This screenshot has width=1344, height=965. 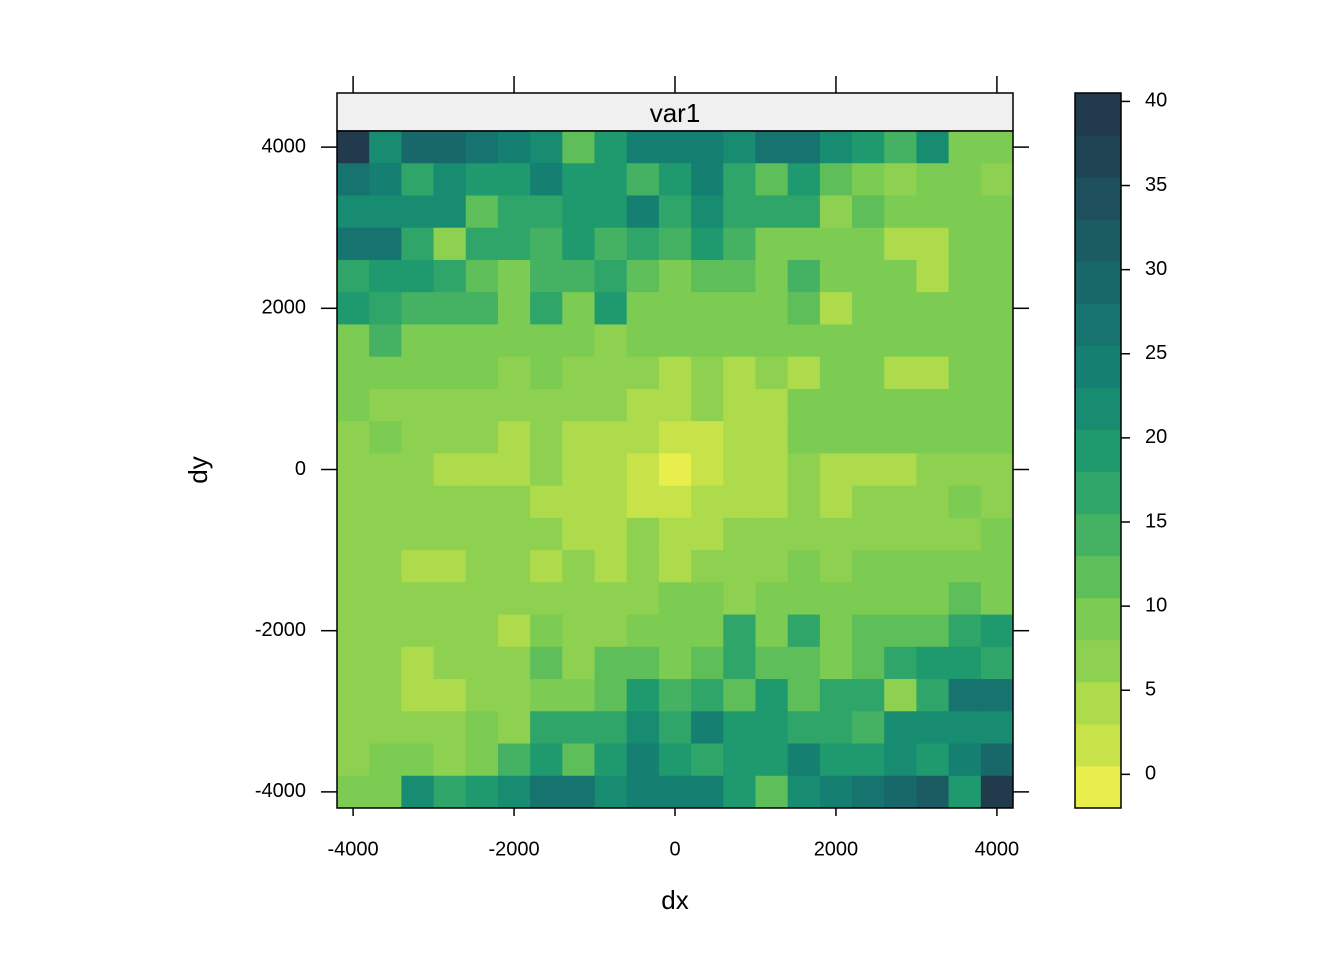 I want to click on y-tick-label: 0, so click(x=300, y=469).